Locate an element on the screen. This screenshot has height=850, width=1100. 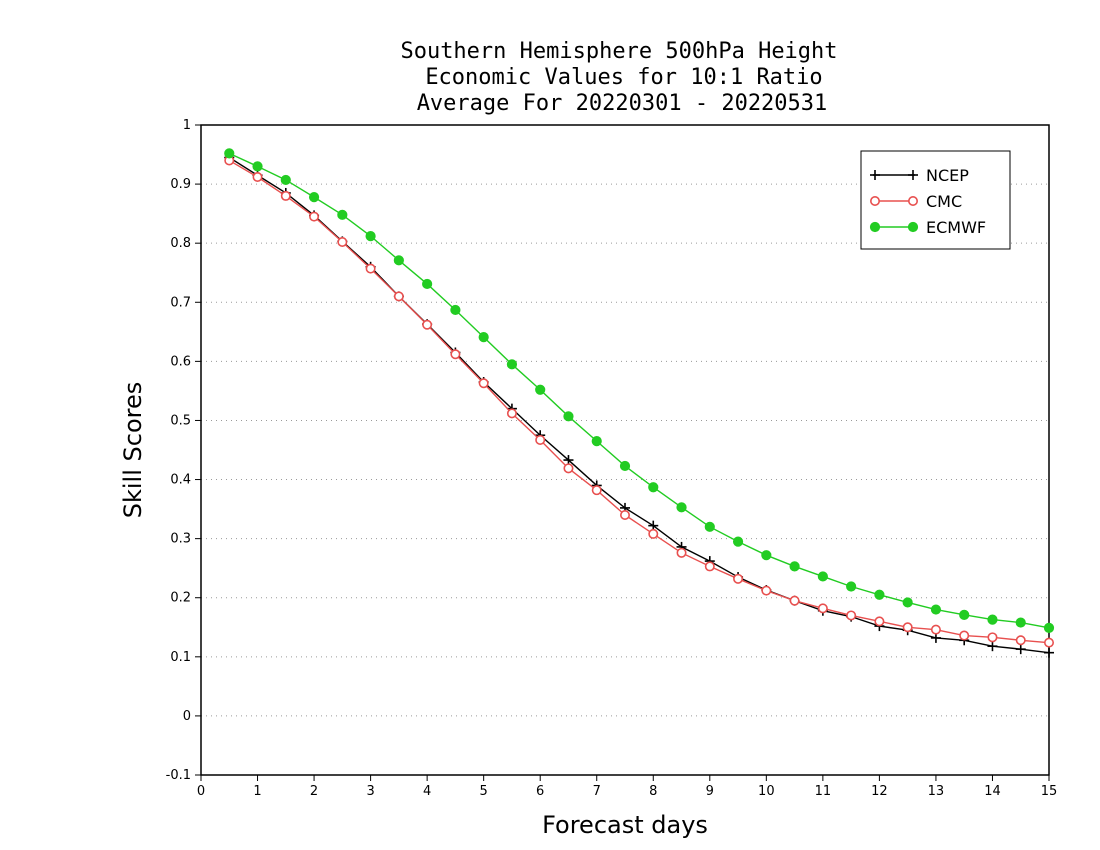
x-axis: 0 1 2 3 4 5 6 7 8 9 10 11 12 13 14 15 is located at coordinates (627, 787).